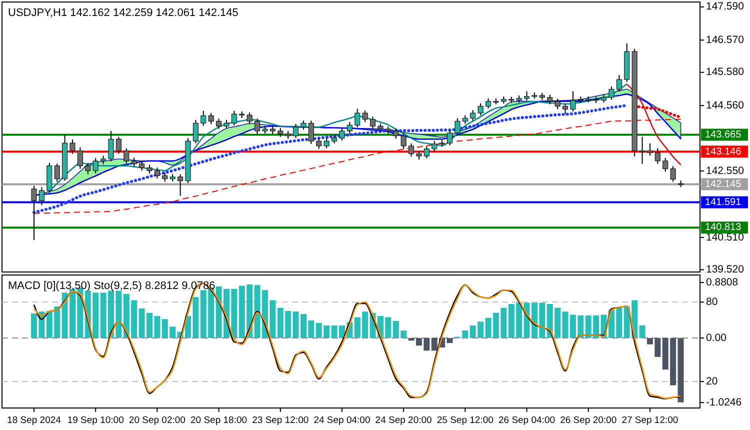 This screenshot has height=430, width=750. What do you see at coordinates (712, 381) in the screenshot?
I see `y2-tick-label: 20` at bounding box center [712, 381].